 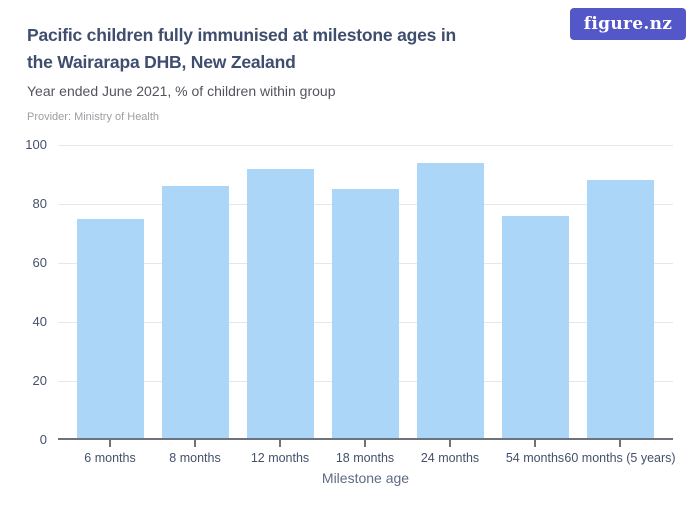 I want to click on x-axis-label-60-months-5-years: 60 months (5 years), so click(x=620, y=458).